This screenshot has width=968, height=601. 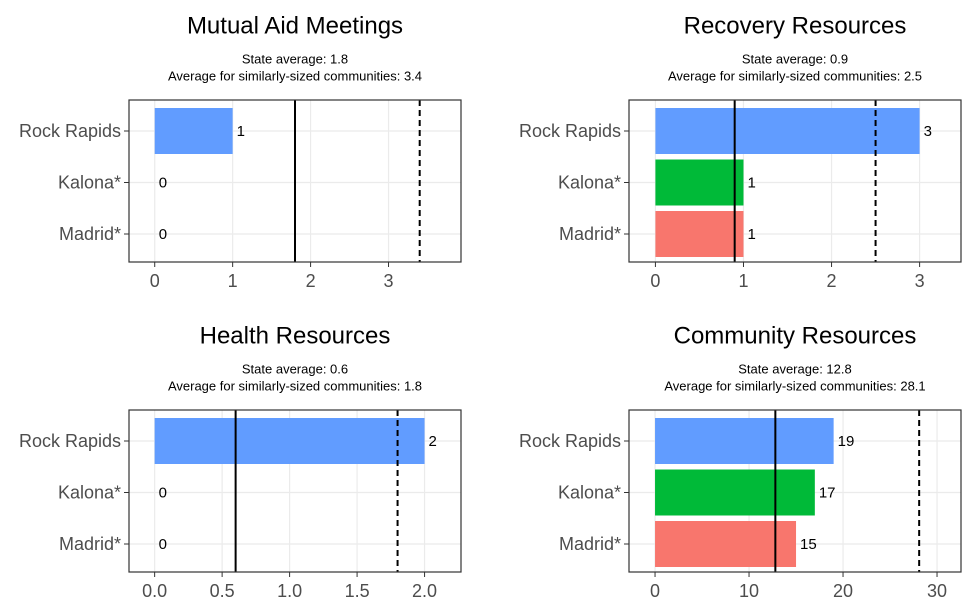 I want to click on panel-title: Community Resources, so click(x=795, y=335).